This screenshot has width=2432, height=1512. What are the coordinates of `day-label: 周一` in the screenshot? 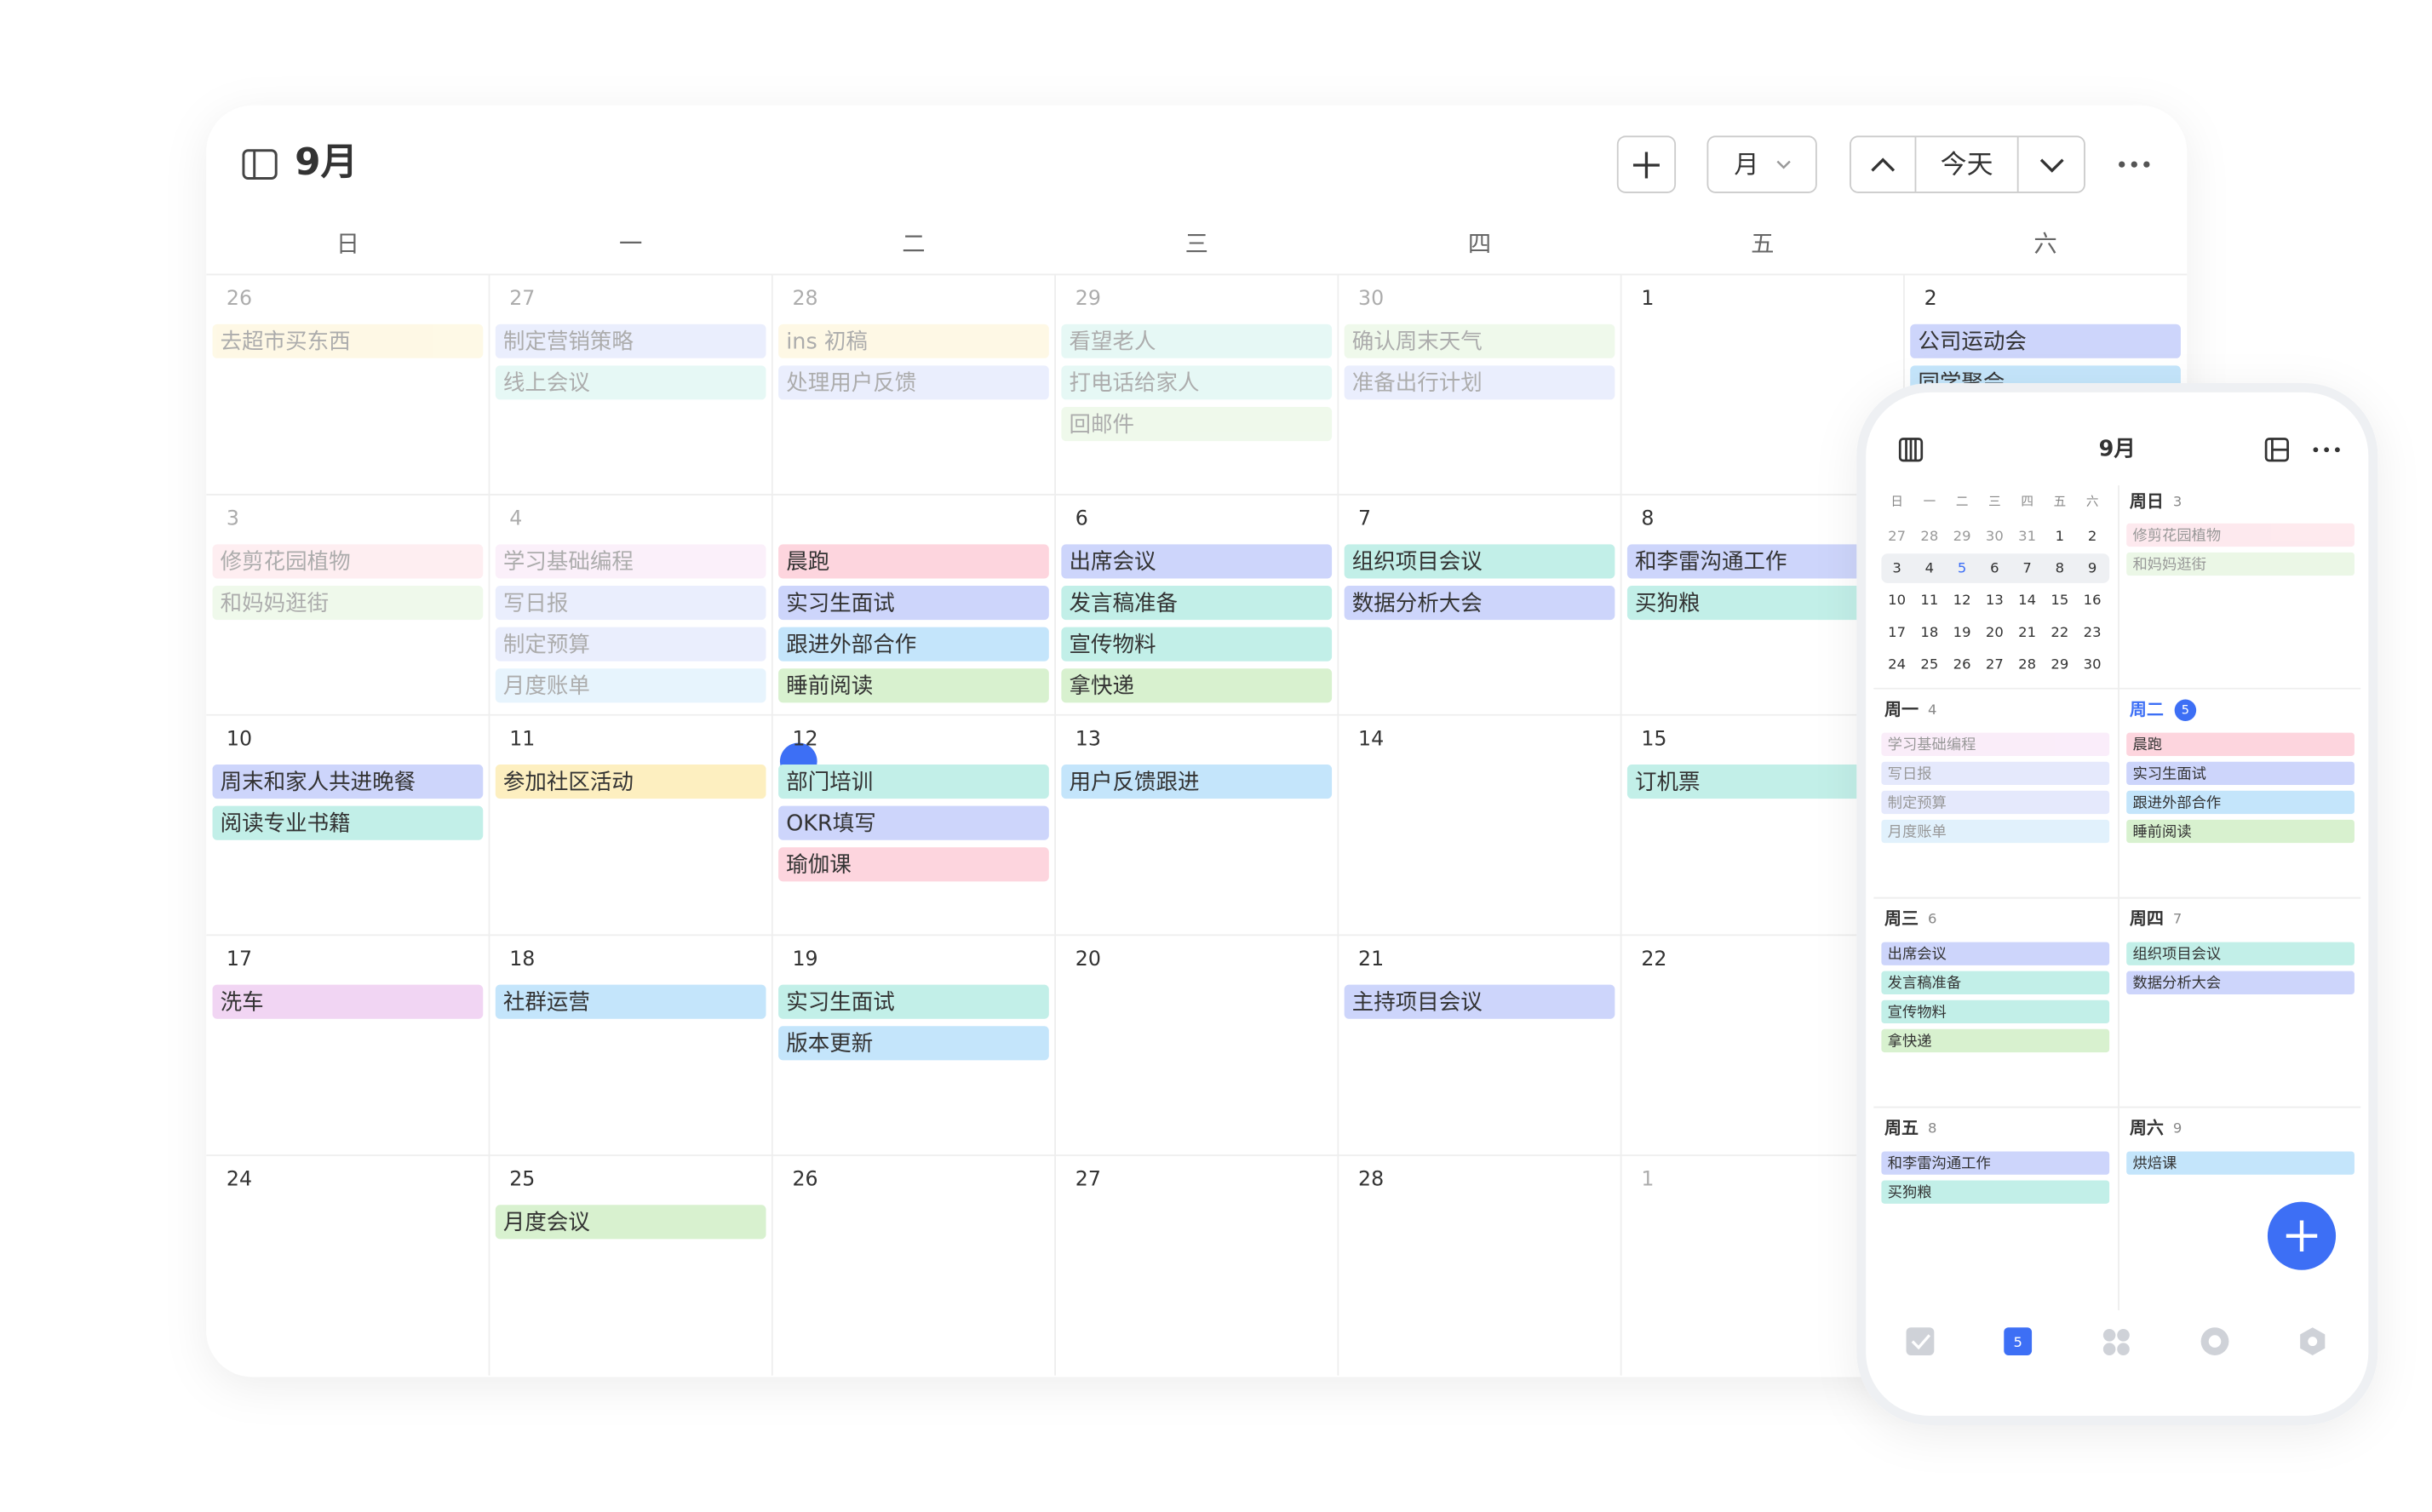 It's located at (1902, 709).